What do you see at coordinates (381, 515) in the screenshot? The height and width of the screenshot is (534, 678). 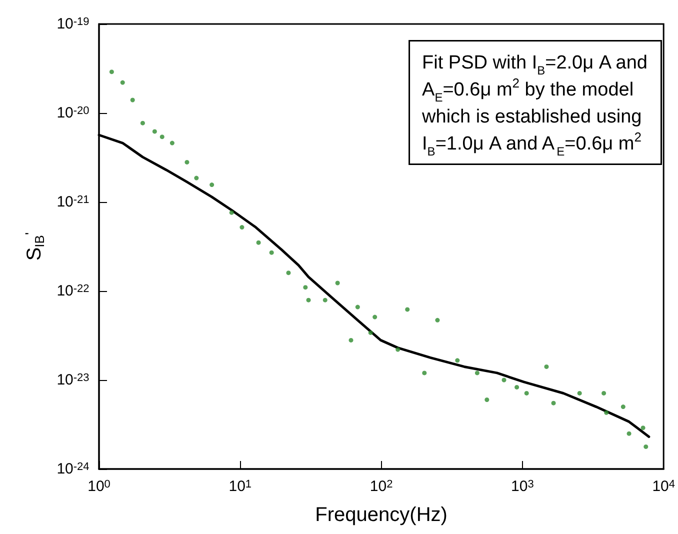 I see `x-axis-title: Frequency(Hz)` at bounding box center [381, 515].